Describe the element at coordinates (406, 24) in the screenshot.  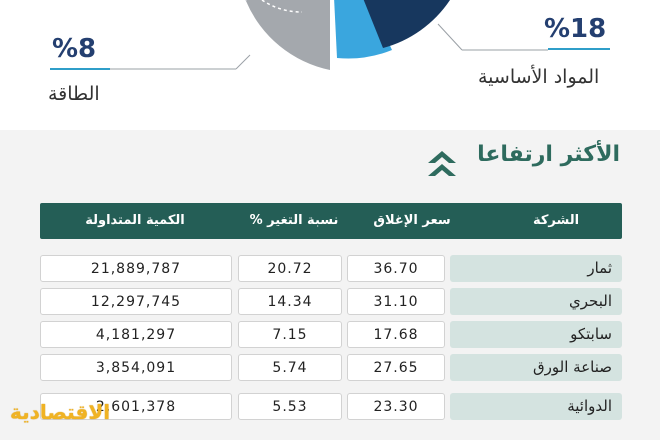
I see `pie-slice-navy` at that location.